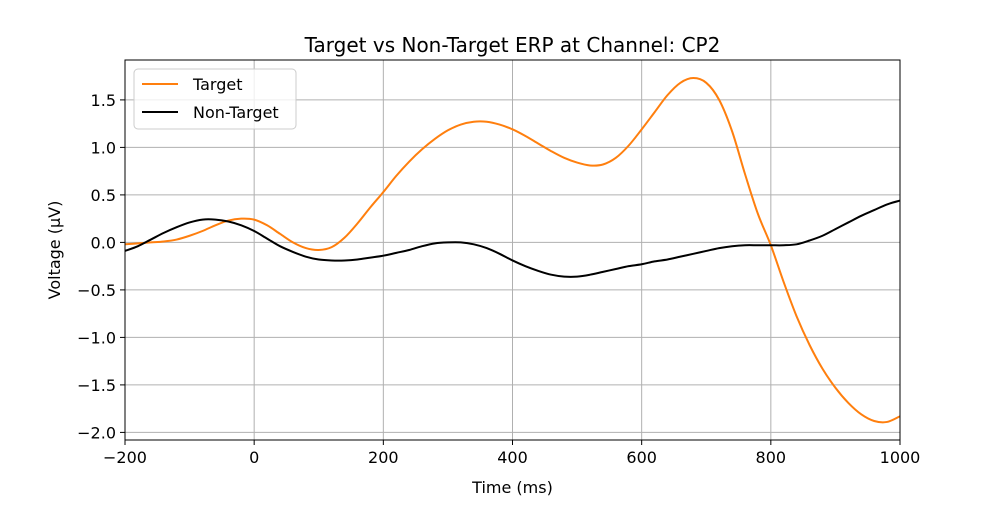  What do you see at coordinates (215, 99) in the screenshot?
I see `legend: Target Non-Target` at bounding box center [215, 99].